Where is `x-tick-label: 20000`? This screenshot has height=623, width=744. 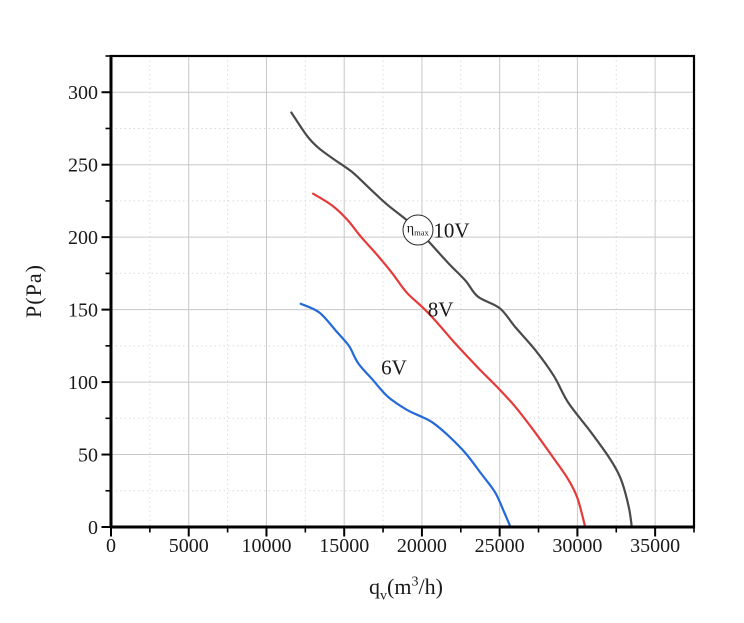
x-tick-label: 20000 is located at coordinates (422, 546).